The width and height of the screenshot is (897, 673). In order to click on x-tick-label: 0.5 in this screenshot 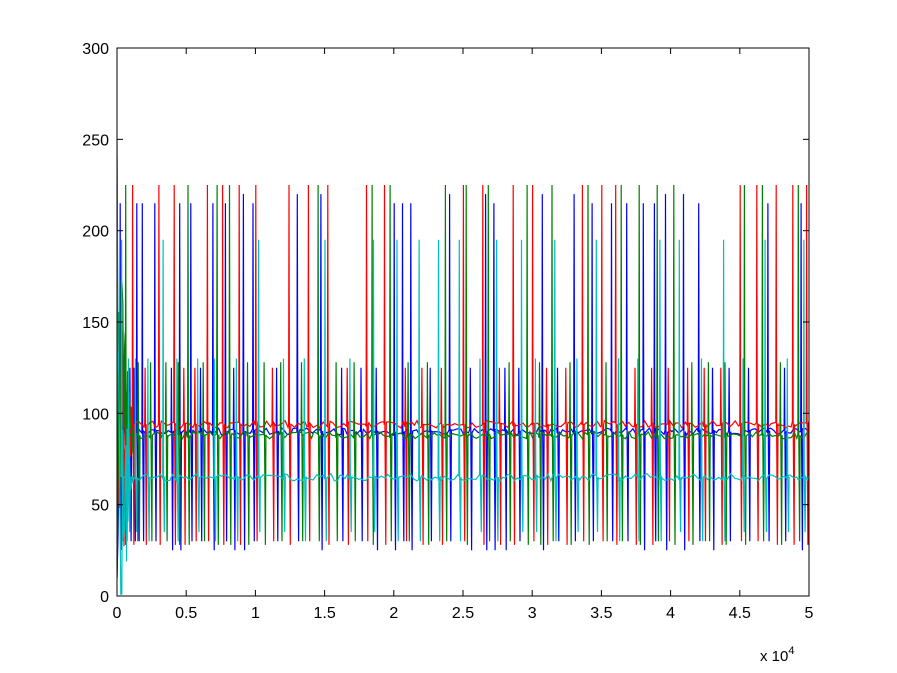, I will do `click(186, 613)`.